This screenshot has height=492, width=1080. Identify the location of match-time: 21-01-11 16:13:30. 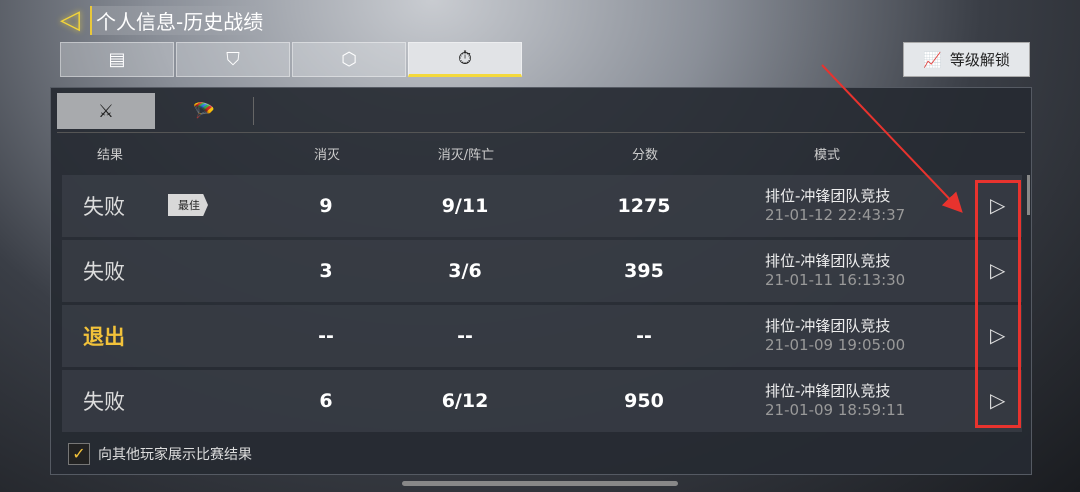
(835, 280).